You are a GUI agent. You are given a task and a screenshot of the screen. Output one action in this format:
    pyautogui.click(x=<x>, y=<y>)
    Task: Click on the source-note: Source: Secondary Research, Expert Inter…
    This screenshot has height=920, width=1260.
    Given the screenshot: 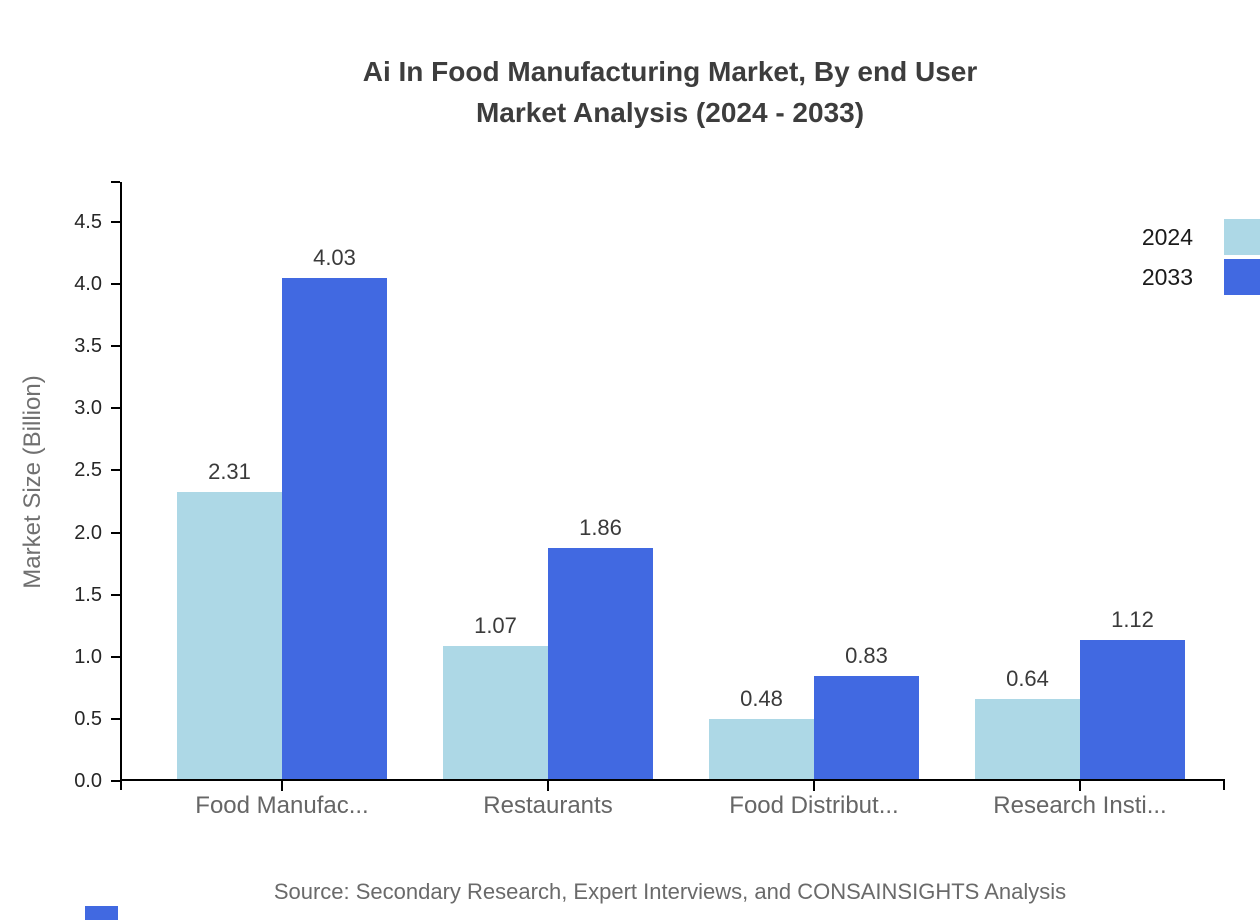 What is the action you would take?
    pyautogui.click(x=670, y=891)
    